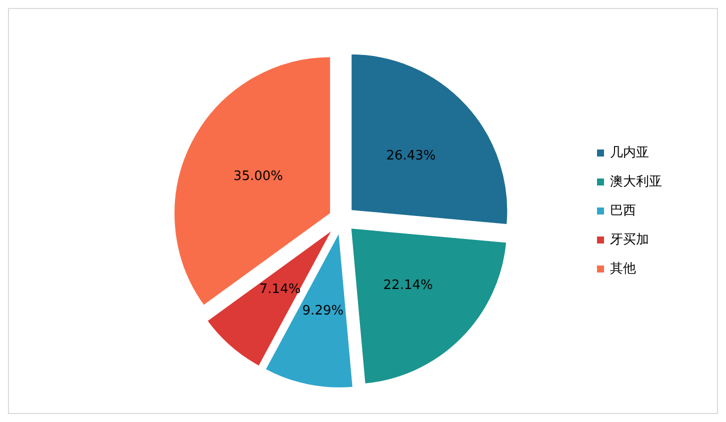 This screenshot has height=422, width=726. I want to click on legend-label: 澳大利亚, so click(636, 182).